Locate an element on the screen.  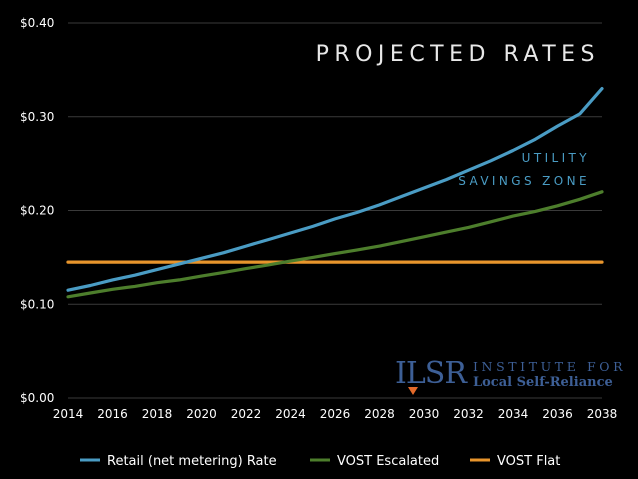
y-tick-label: $0.30 is located at coordinates (37, 117).